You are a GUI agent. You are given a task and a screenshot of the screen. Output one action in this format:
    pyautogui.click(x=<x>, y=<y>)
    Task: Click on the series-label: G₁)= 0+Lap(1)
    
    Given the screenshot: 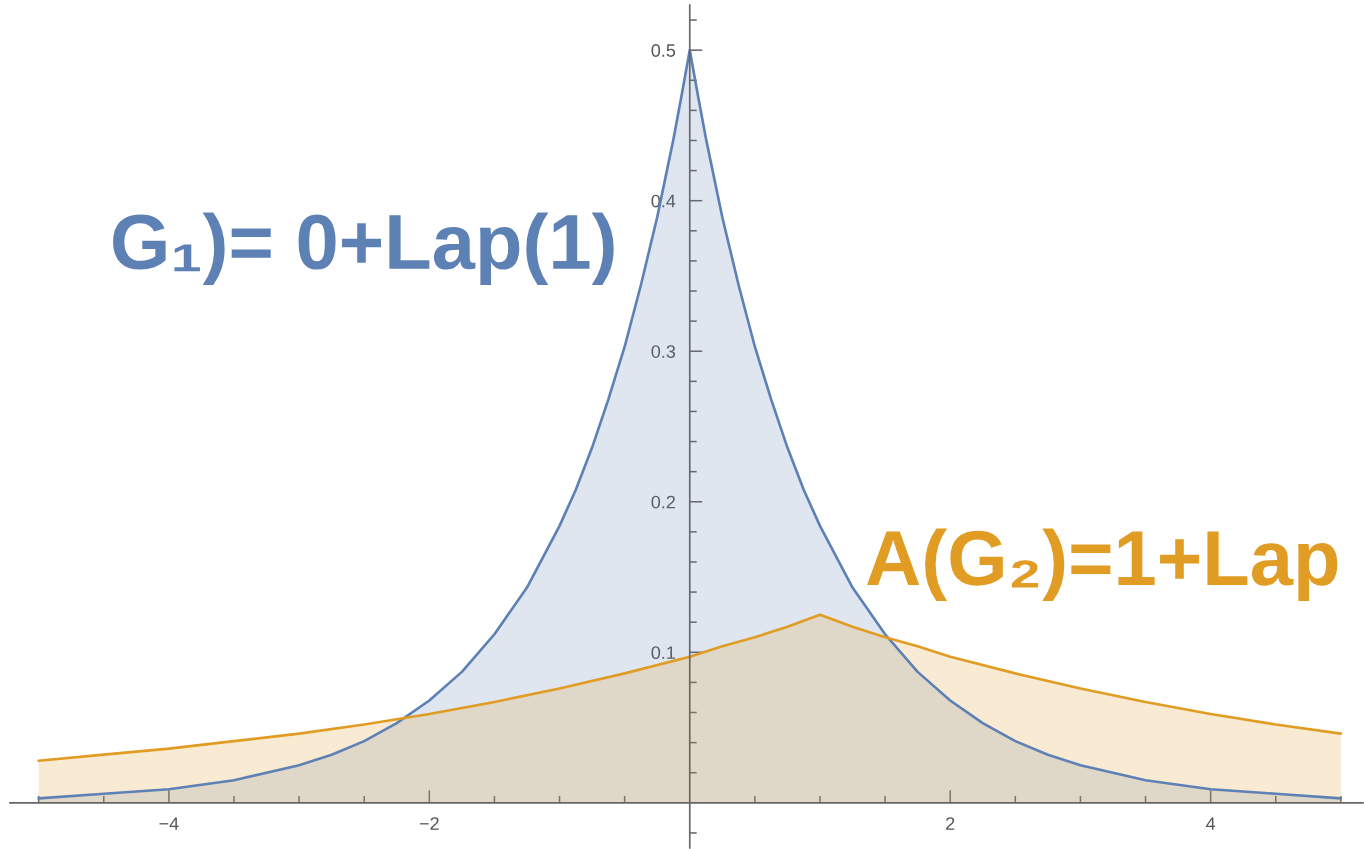 What is the action you would take?
    pyautogui.click(x=363, y=248)
    